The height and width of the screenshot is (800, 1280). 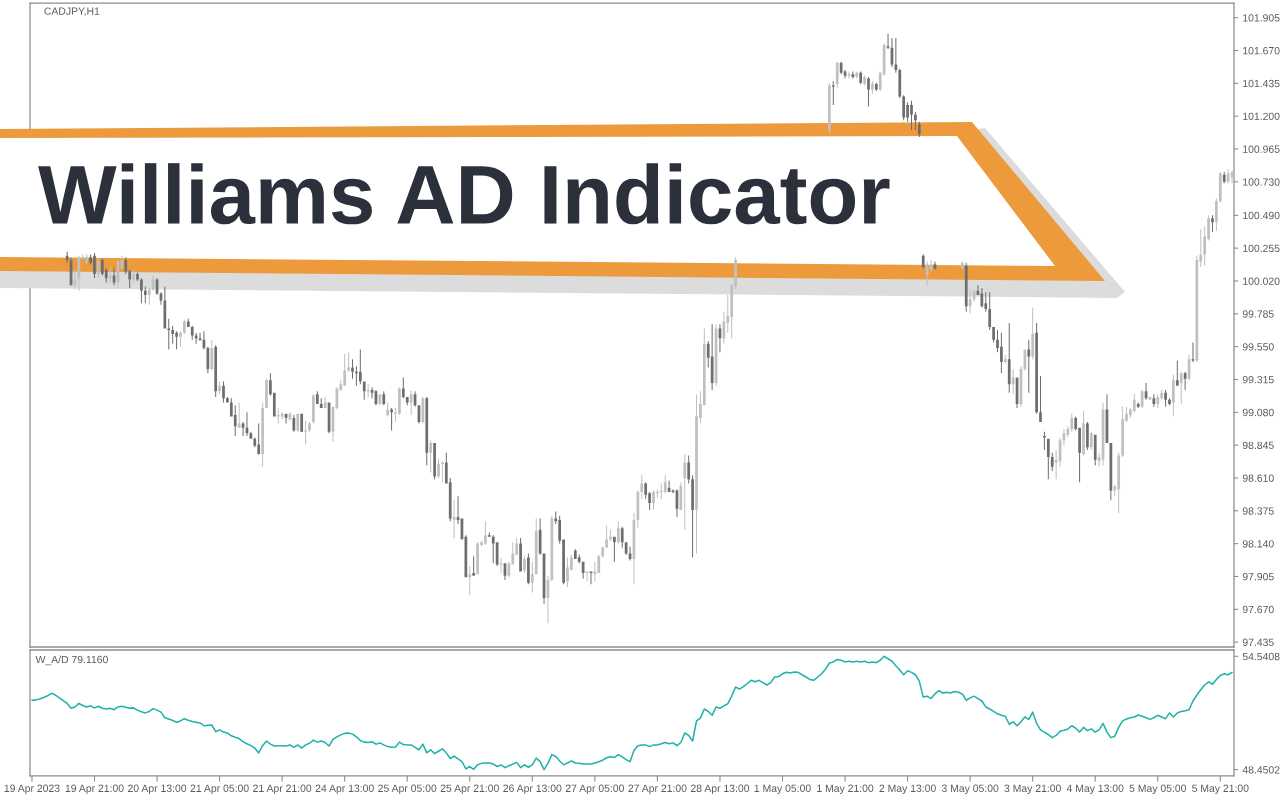 What do you see at coordinates (1261, 83) in the screenshot?
I see `y-tick-label: 101.435` at bounding box center [1261, 83].